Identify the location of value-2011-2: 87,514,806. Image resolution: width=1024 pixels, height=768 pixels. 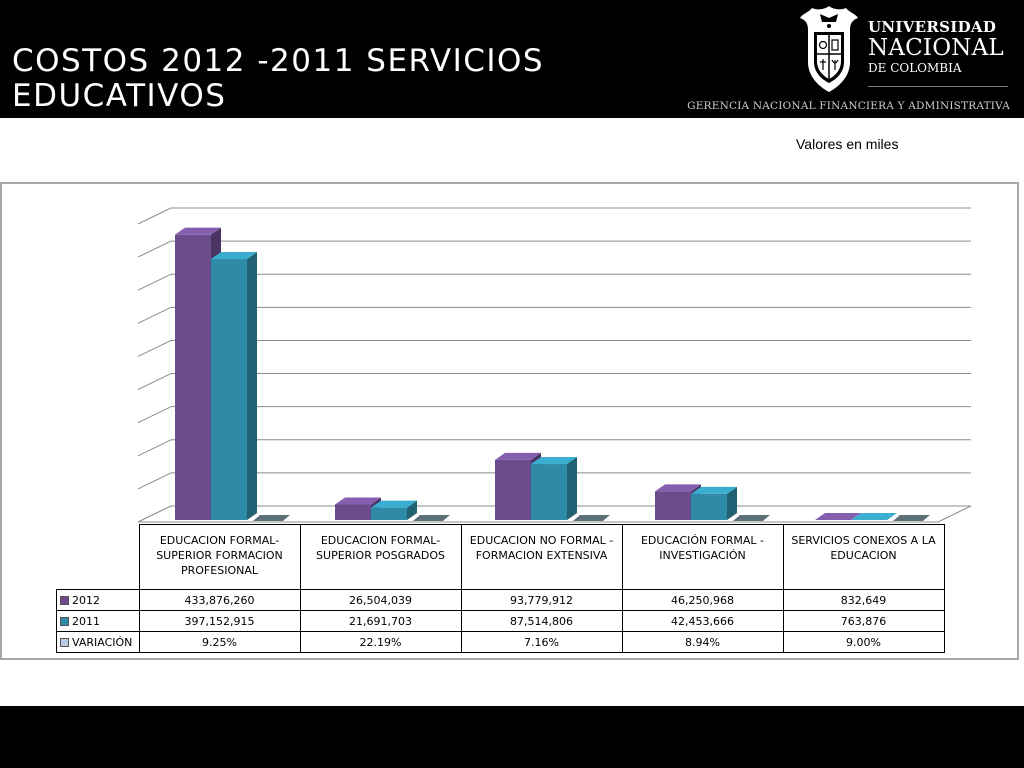
(541, 621).